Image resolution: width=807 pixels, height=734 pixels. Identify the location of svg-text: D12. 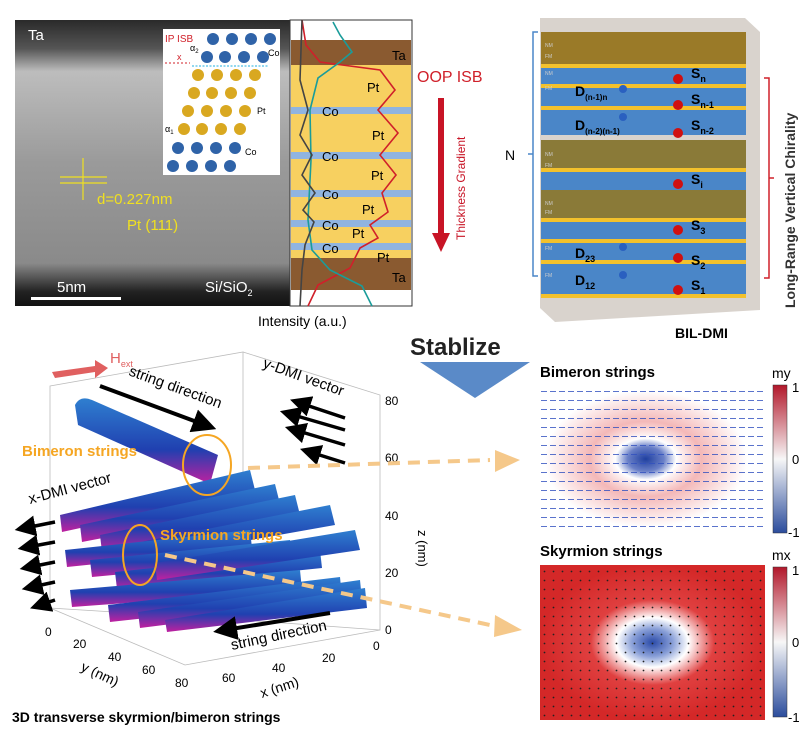
(585, 281).